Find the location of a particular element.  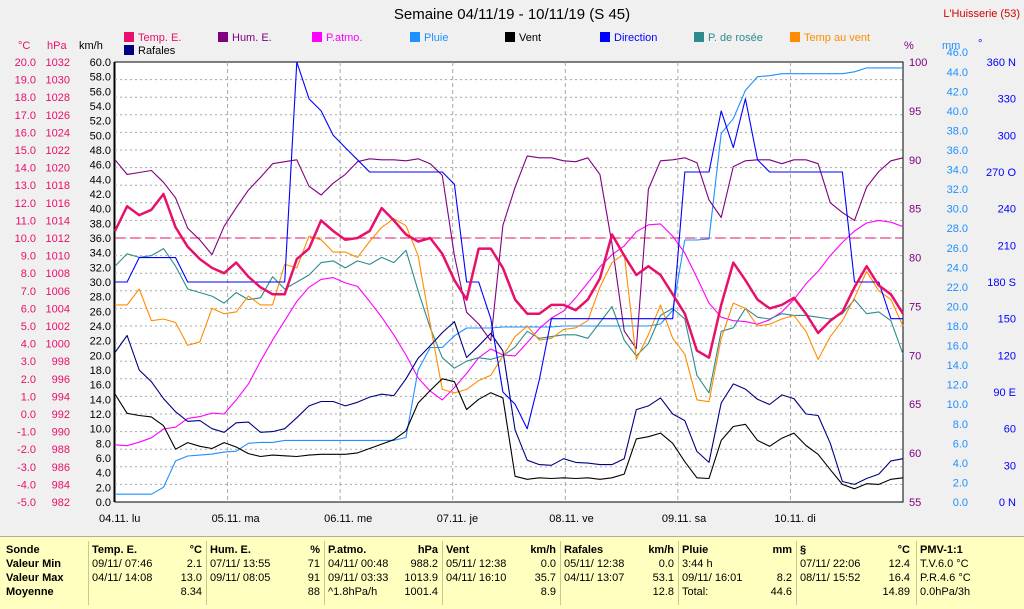

wind-tick-label: 44.0 is located at coordinates (100, 180).